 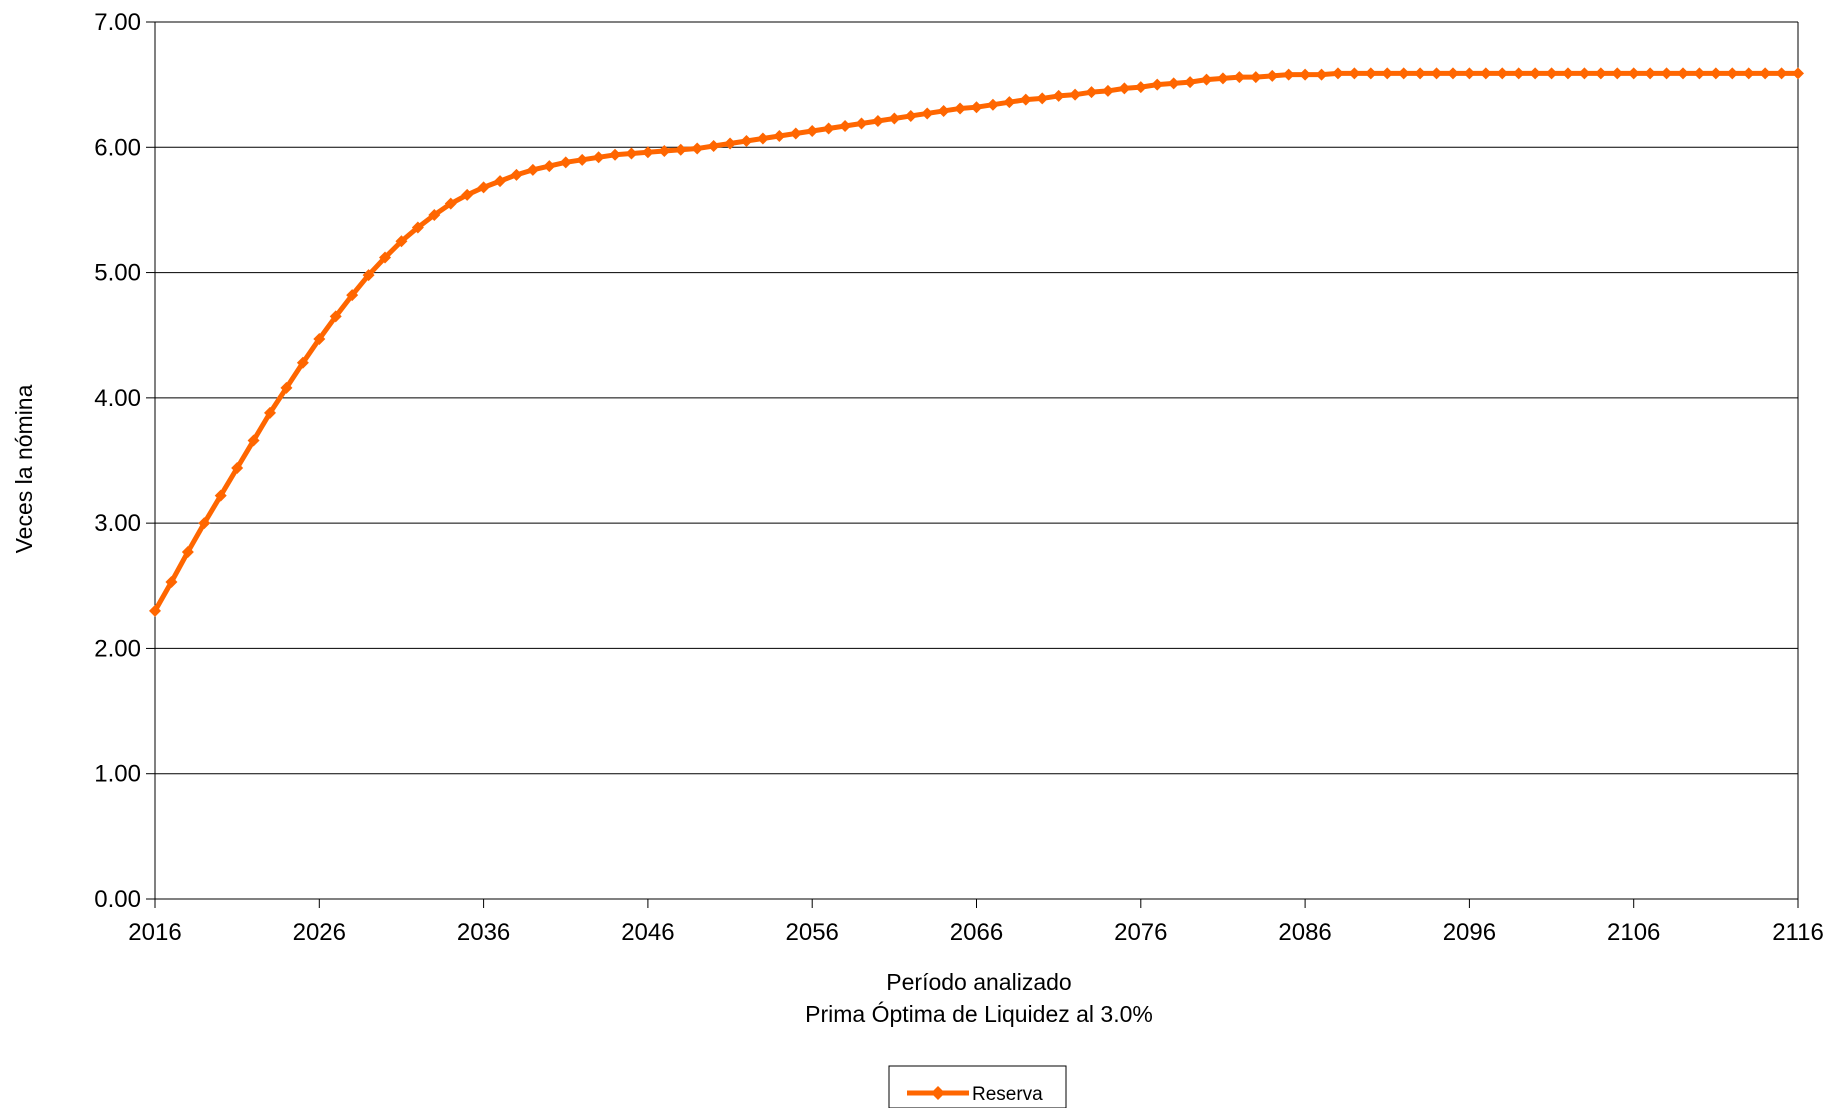 What do you see at coordinates (352, 295) in the screenshot?
I see `data-point-2028` at bounding box center [352, 295].